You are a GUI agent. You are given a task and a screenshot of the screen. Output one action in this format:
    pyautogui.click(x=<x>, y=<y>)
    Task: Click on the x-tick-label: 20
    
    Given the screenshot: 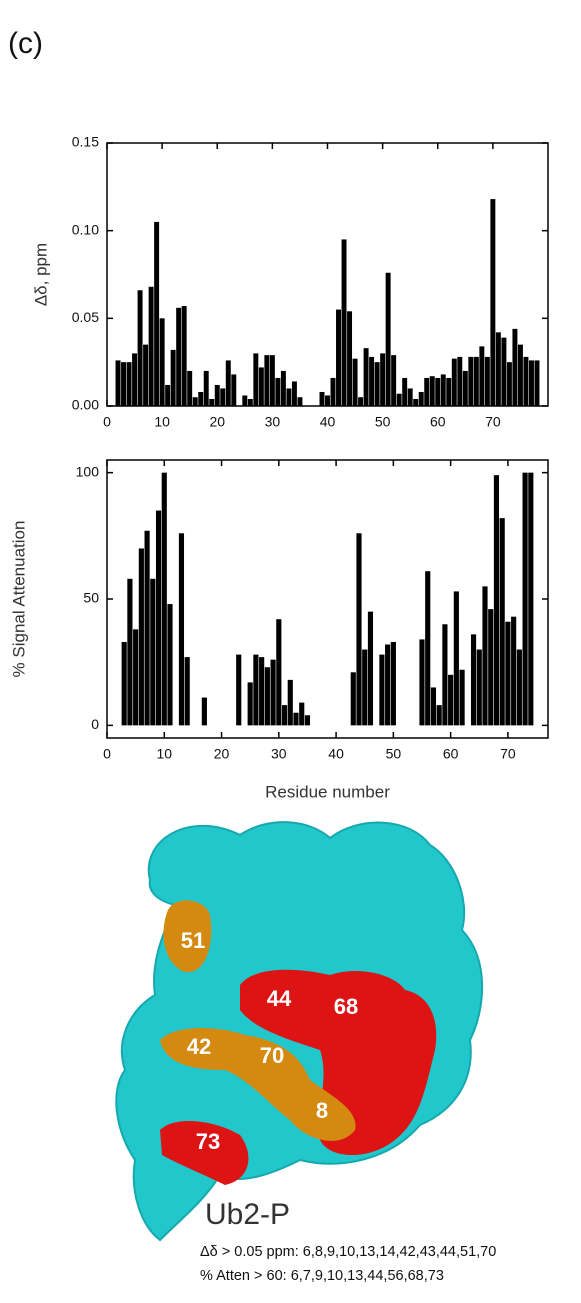 What is the action you would take?
    pyautogui.click(x=222, y=754)
    